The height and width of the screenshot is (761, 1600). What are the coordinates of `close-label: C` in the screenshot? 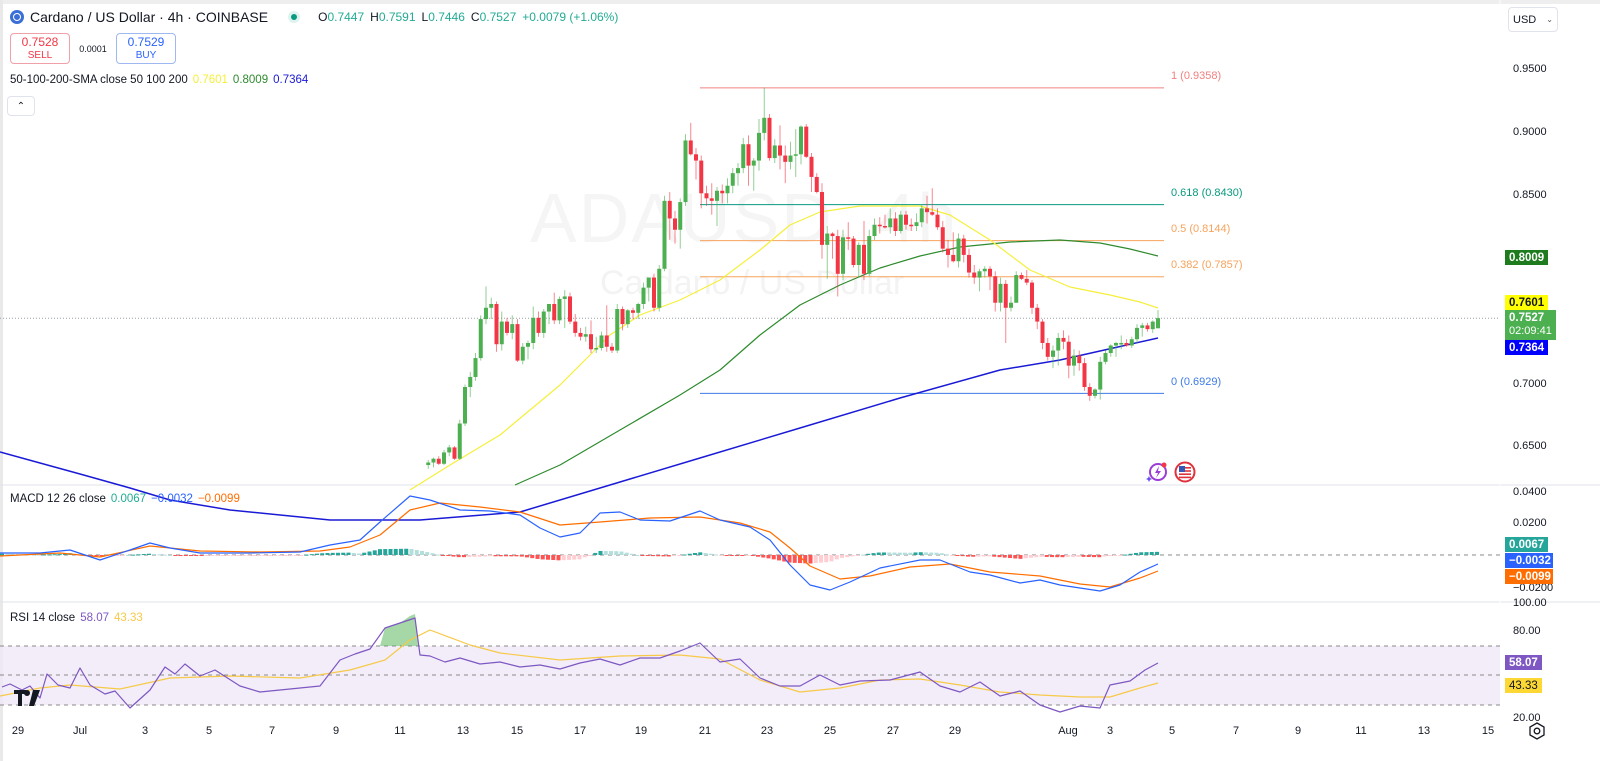 It's located at (475, 17).